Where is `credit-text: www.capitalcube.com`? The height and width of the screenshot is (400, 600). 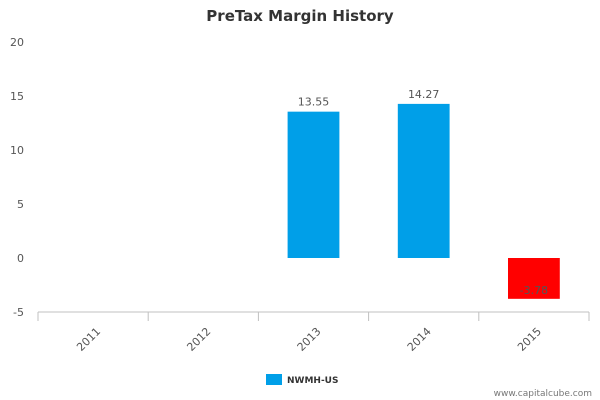 credit-text: www.capitalcube.com is located at coordinates (543, 394).